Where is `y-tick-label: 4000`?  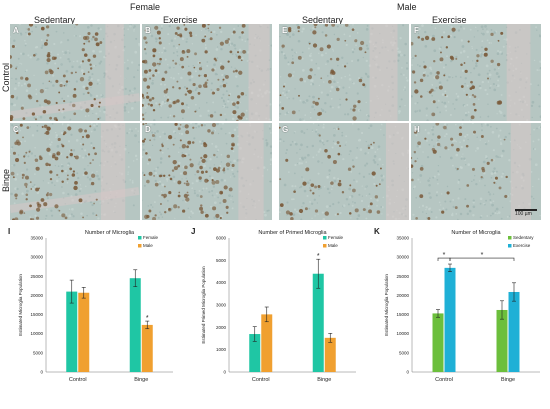 y-tick-label: 4000 is located at coordinates (221, 282).